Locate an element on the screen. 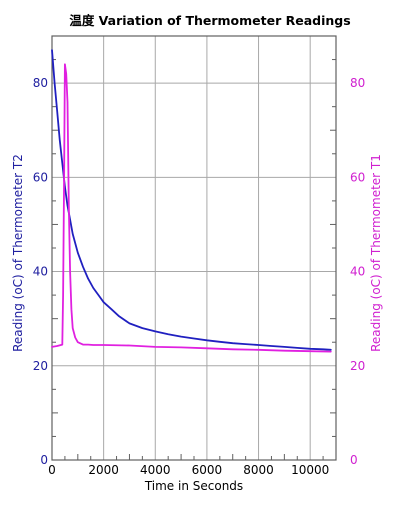  y-tick-label-left: 0 is located at coordinates (44, 460).